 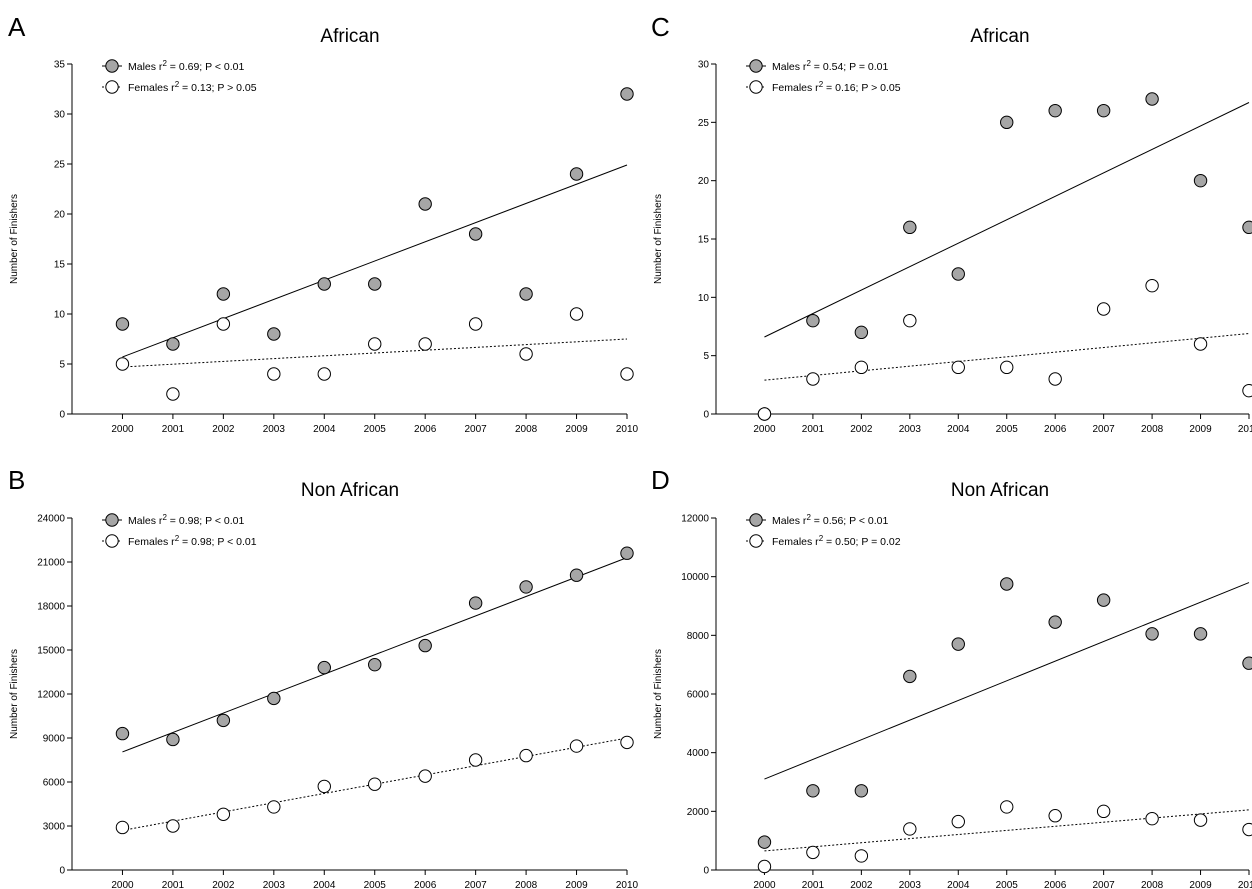 I want to click on y-tick-label: 35, so click(x=60, y=65).